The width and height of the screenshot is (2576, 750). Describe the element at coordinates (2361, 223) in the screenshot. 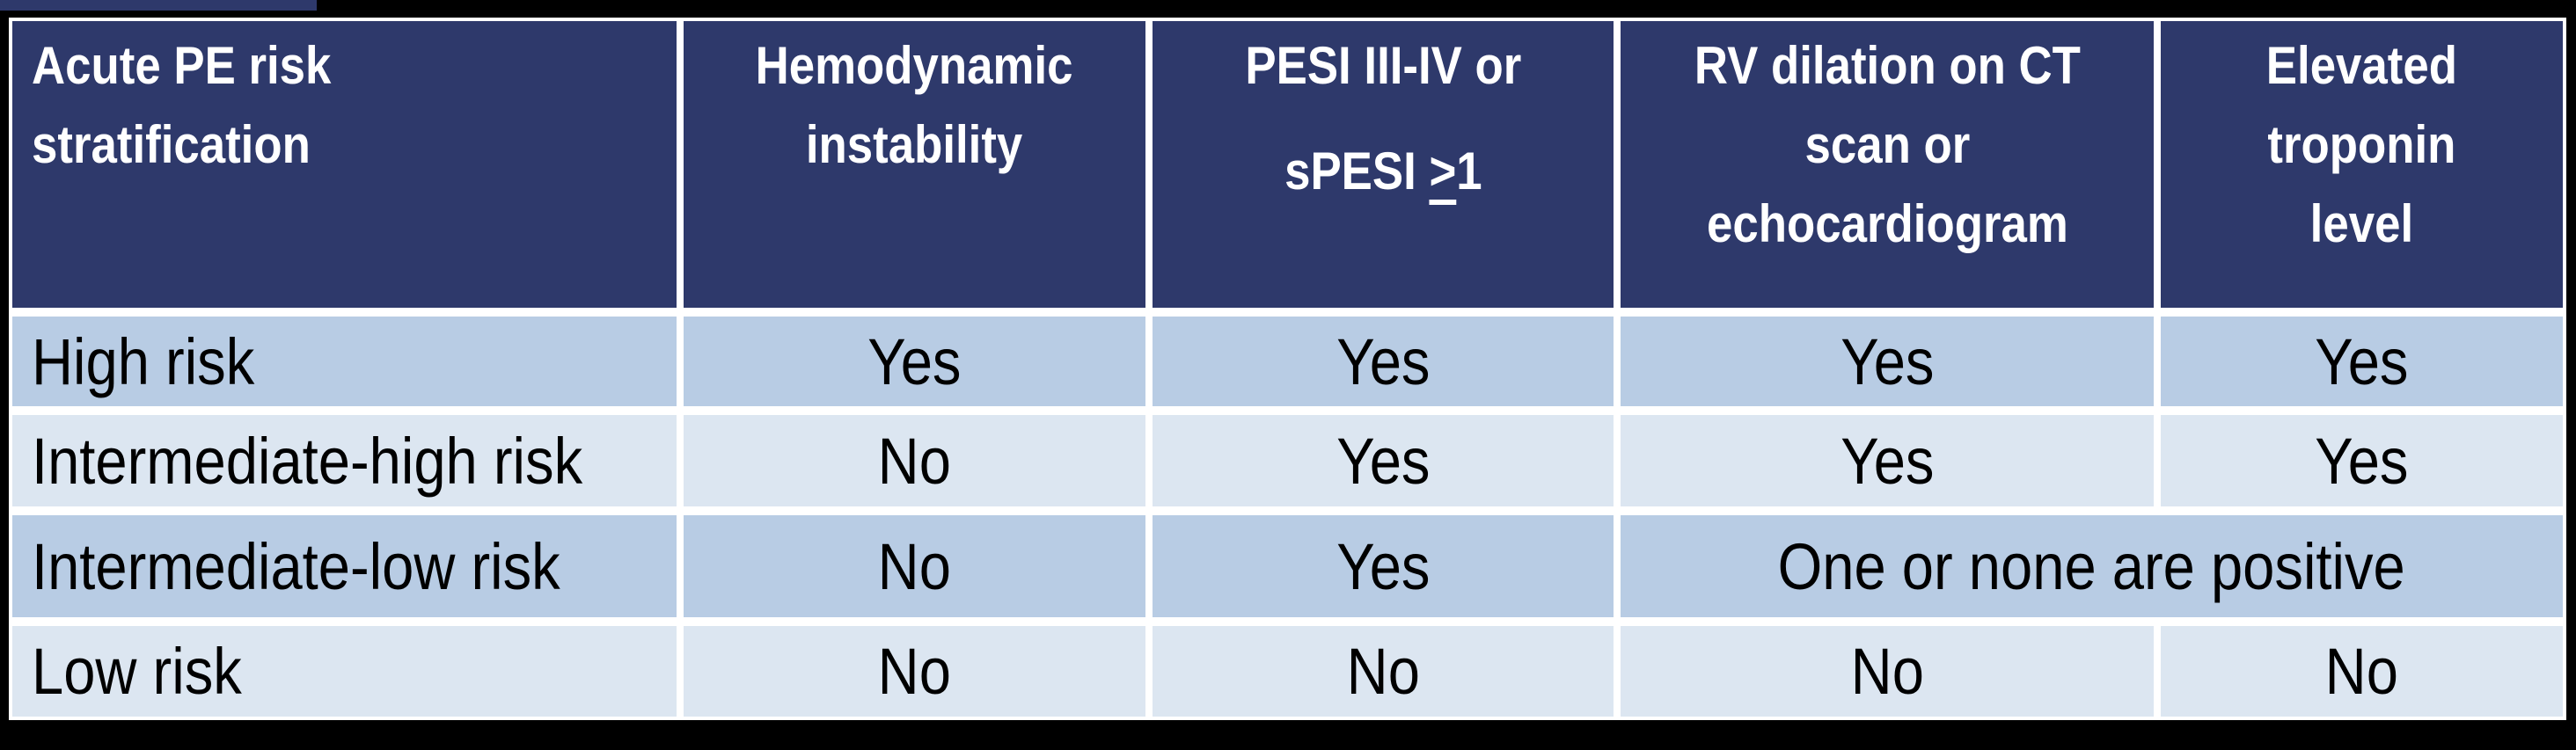

I see `header-line: level` at that location.